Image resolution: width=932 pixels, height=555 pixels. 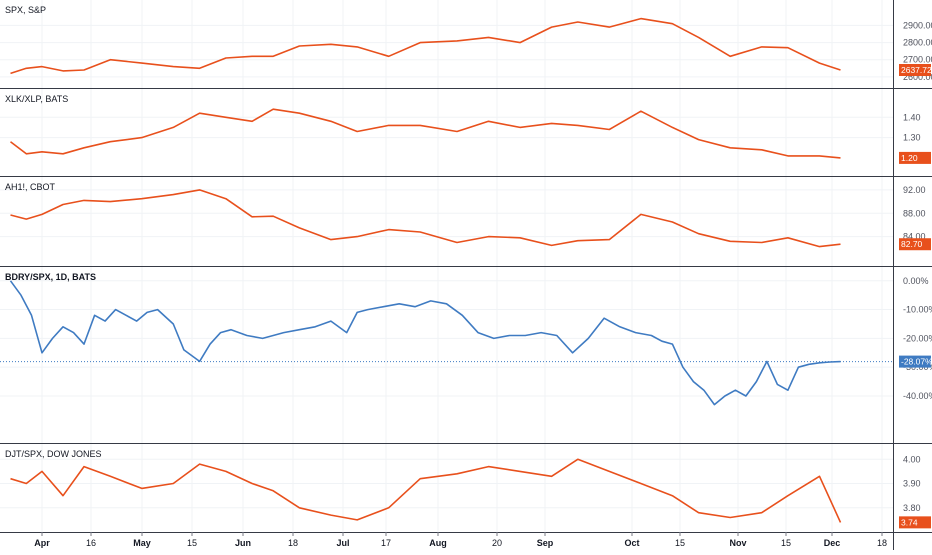 What do you see at coordinates (545, 543) in the screenshot?
I see `x-tick-label: Sep` at bounding box center [545, 543].